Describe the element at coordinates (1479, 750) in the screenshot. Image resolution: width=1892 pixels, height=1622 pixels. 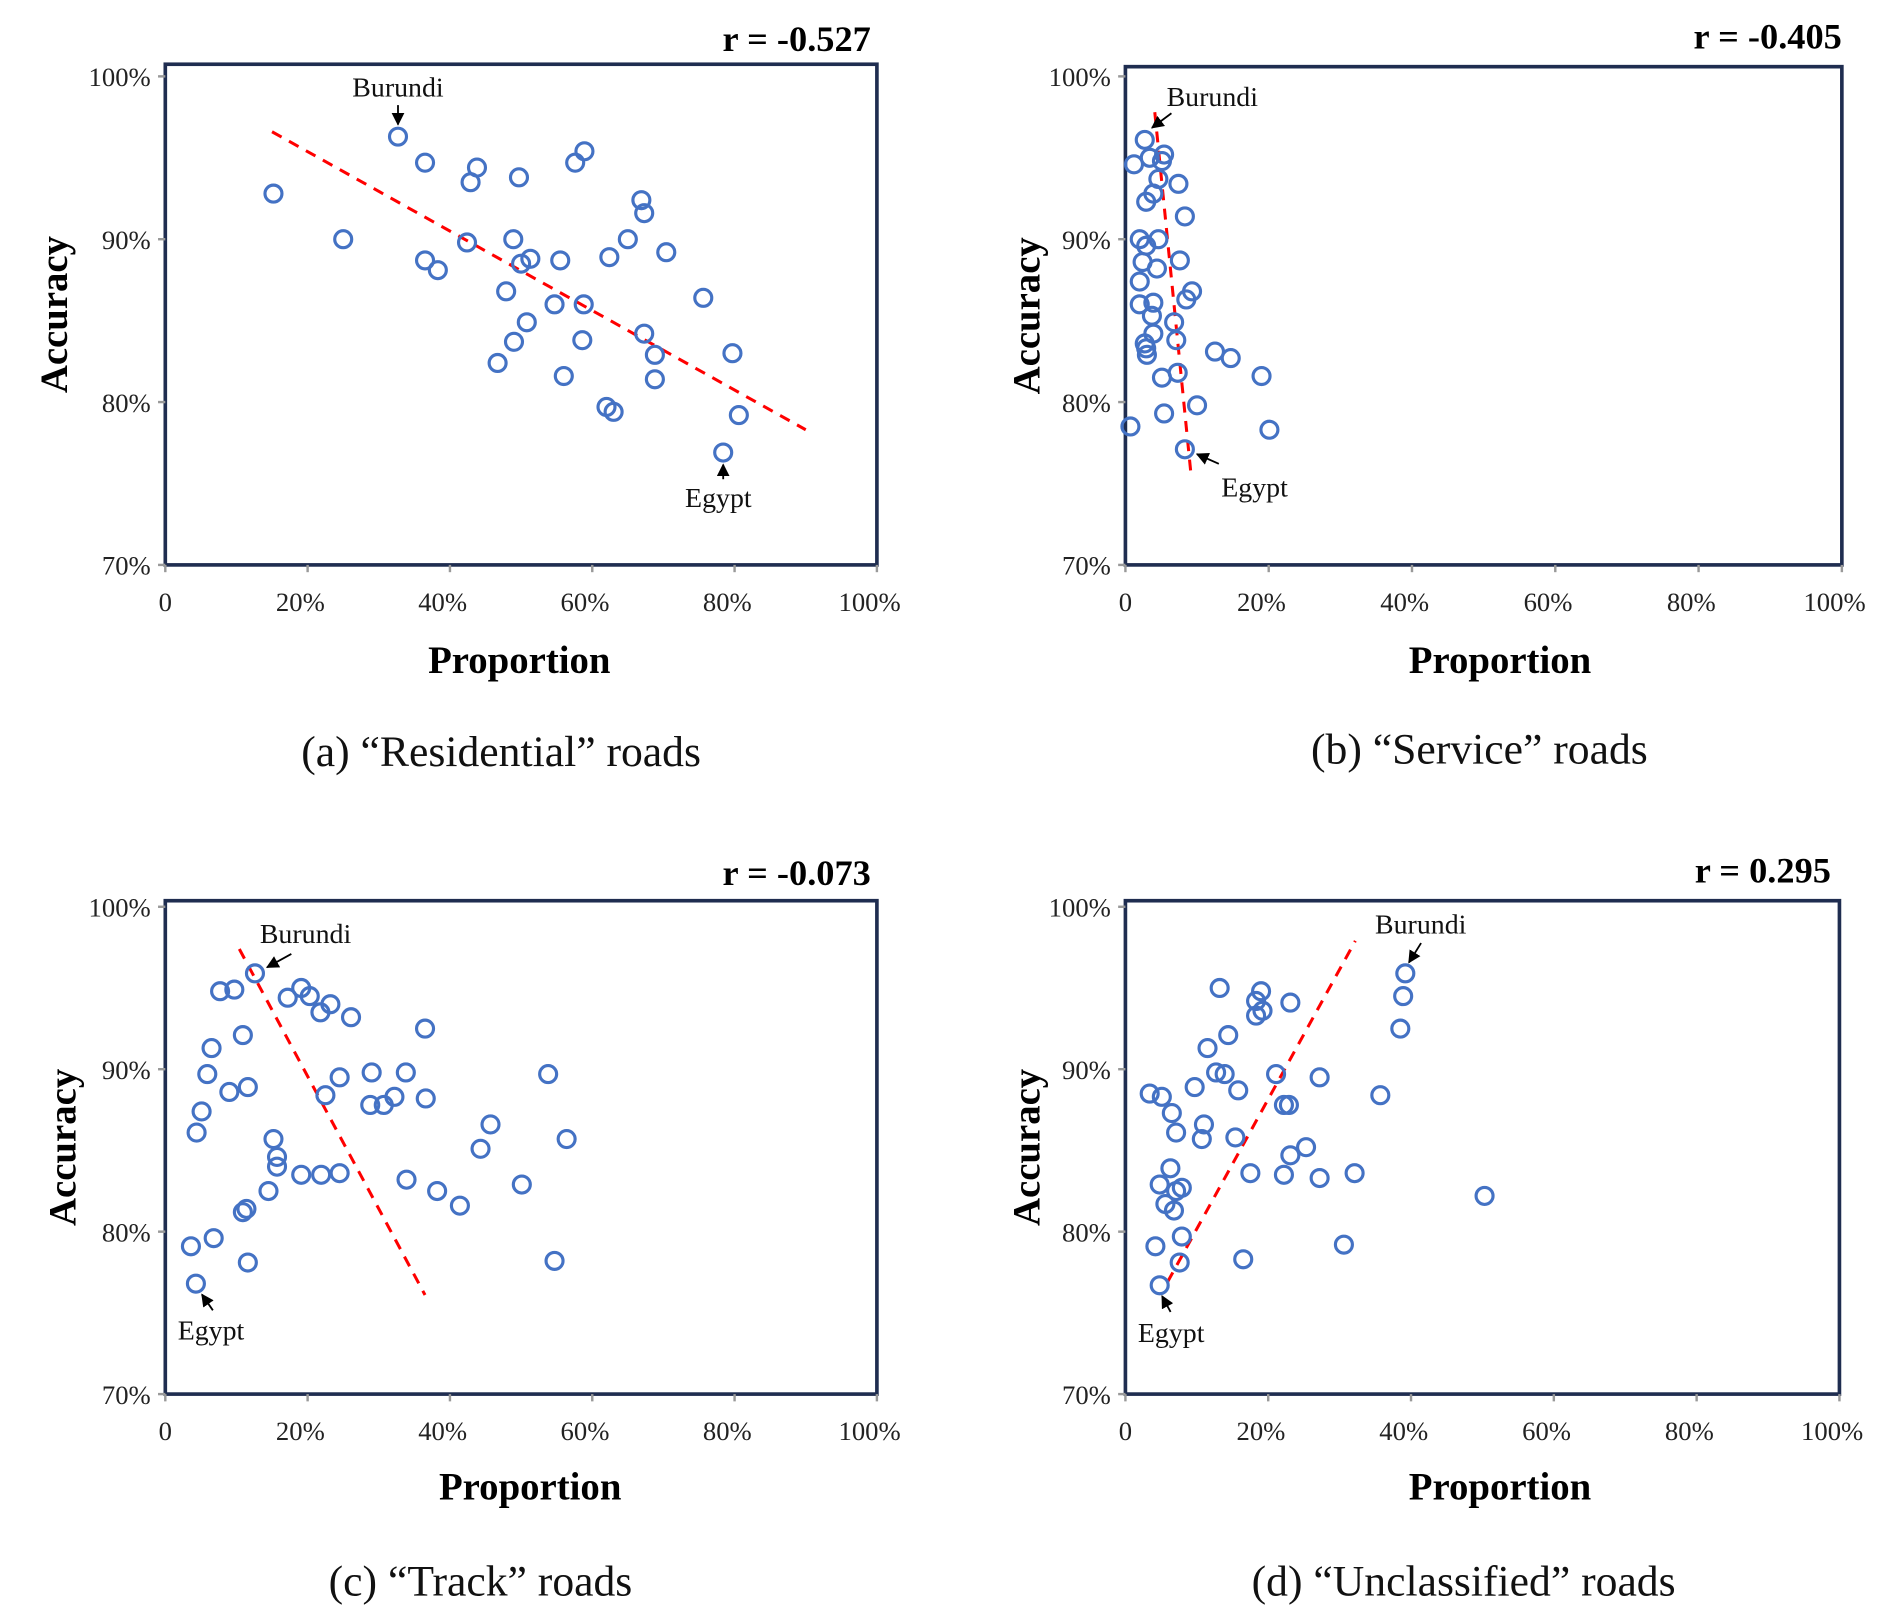
I see `panel-caption: (b) “Service” roads` at that location.